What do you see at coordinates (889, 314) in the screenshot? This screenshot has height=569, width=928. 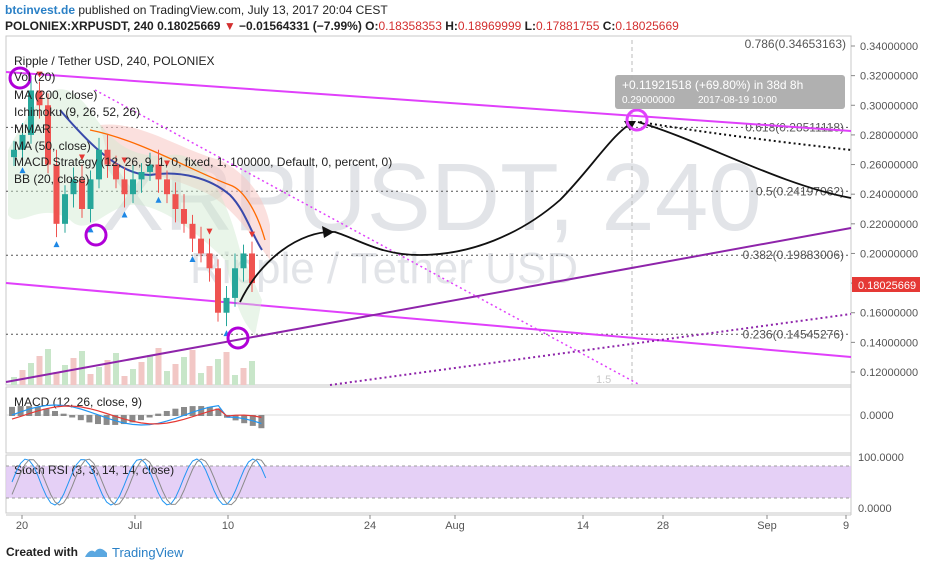 I see `price-tick-label: 0.16000000` at bounding box center [889, 314].